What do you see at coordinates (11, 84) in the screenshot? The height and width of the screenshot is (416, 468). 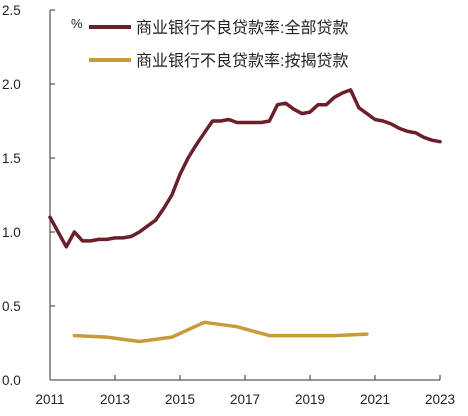 I see `y-tick-label: 2.0` at bounding box center [11, 84].